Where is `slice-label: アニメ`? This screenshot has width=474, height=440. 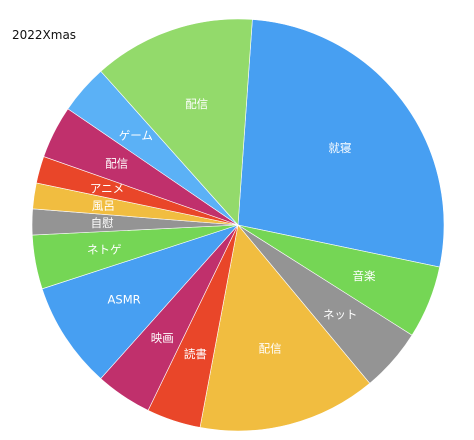 slice-label: アニメ is located at coordinates (107, 188).